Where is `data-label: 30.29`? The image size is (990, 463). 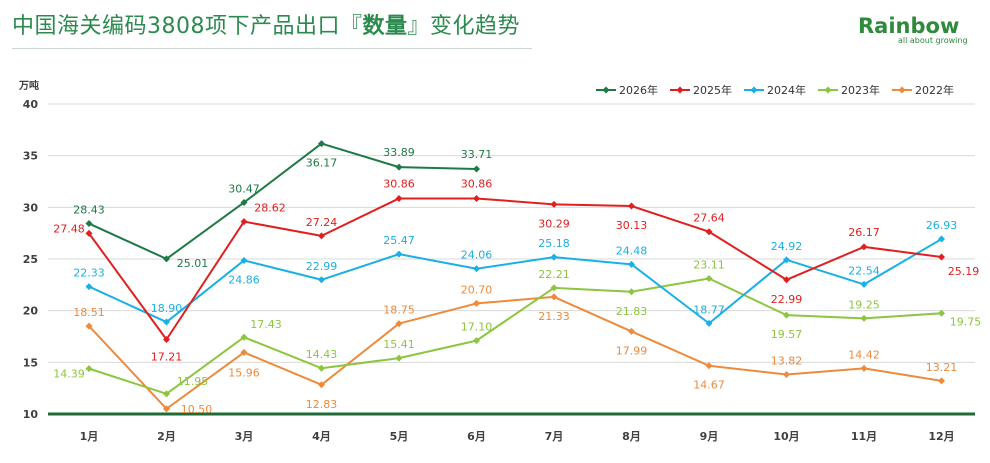
data-label: 30.29 is located at coordinates (554, 223).